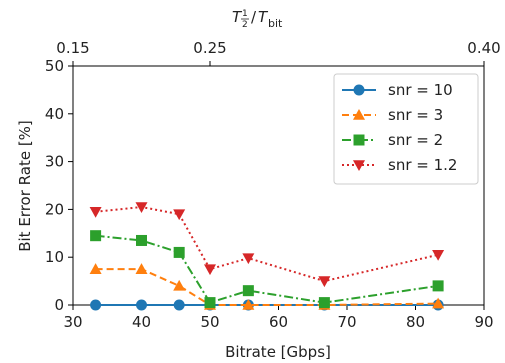 The image size is (505, 363). What do you see at coordinates (278, 352) in the screenshot?
I see `x-axis-label: Bitrate [Gbps]` at bounding box center [278, 352].